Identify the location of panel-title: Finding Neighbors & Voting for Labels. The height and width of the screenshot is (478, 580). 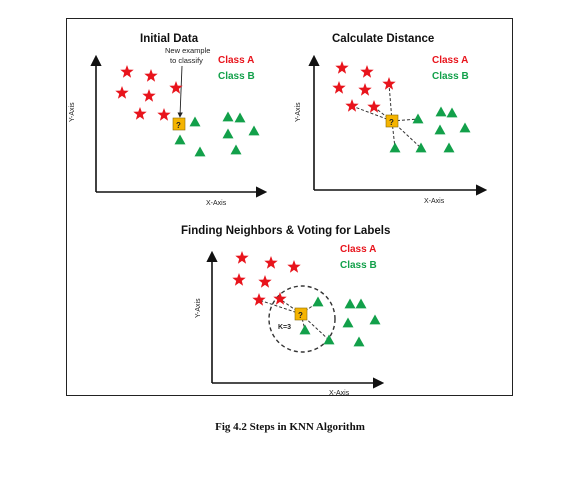
(285, 231).